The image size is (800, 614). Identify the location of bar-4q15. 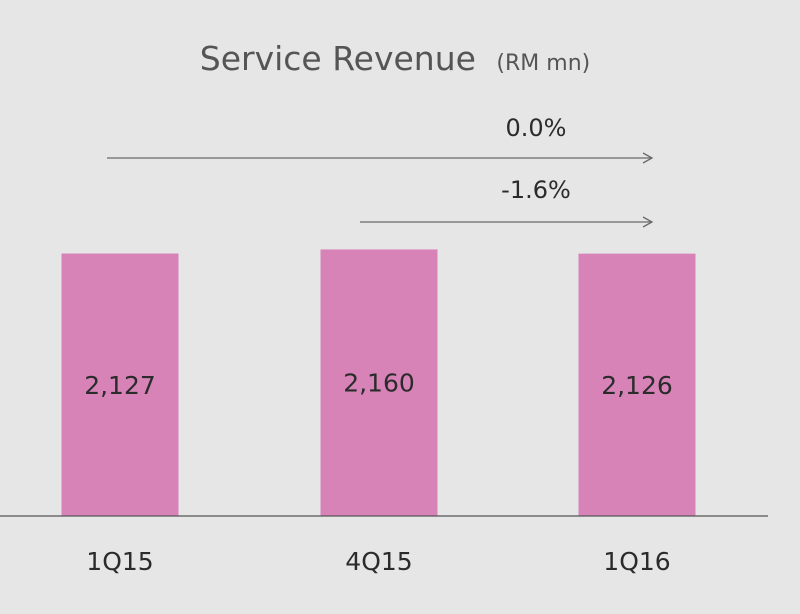
(379, 382).